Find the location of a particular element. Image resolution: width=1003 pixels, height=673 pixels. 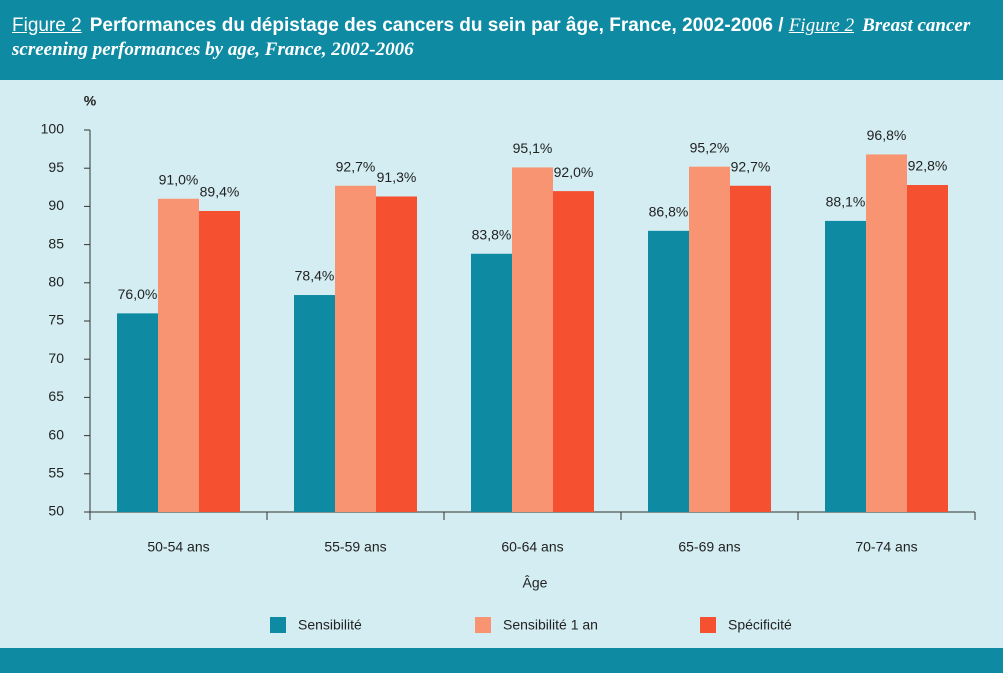

y-tick-label: 95 is located at coordinates (56, 167).